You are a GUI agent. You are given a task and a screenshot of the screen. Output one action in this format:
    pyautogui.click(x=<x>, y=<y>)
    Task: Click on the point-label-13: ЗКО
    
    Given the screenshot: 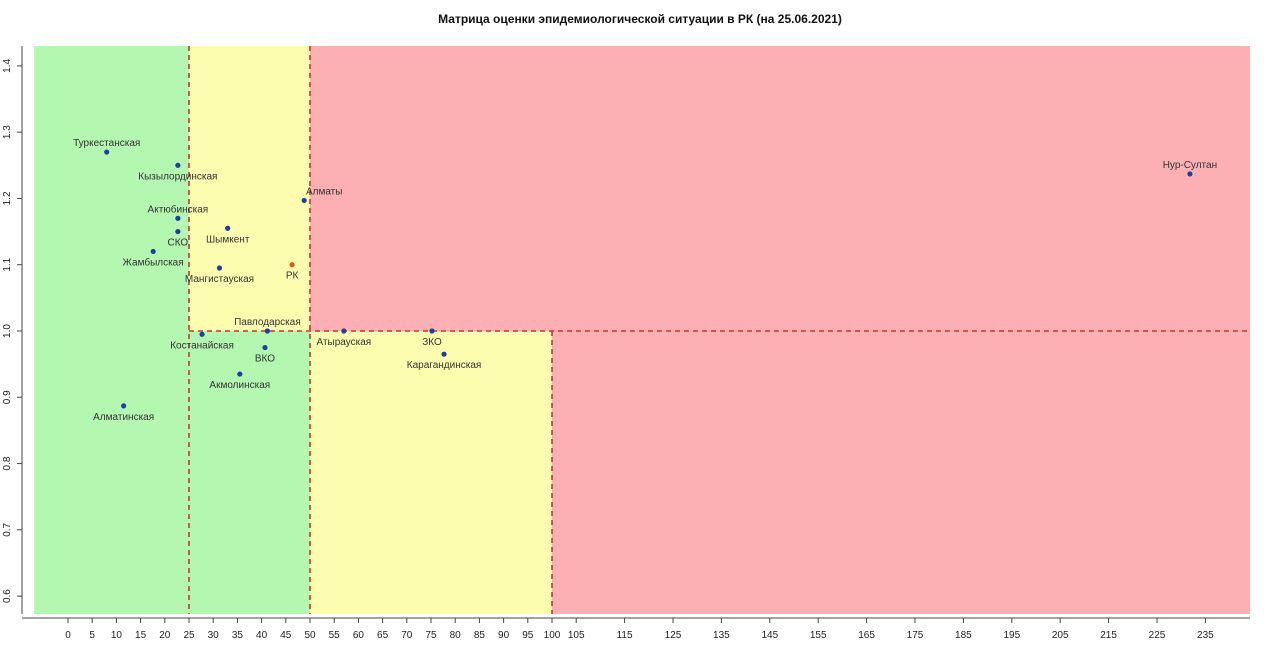 What is the action you would take?
    pyautogui.click(x=432, y=342)
    